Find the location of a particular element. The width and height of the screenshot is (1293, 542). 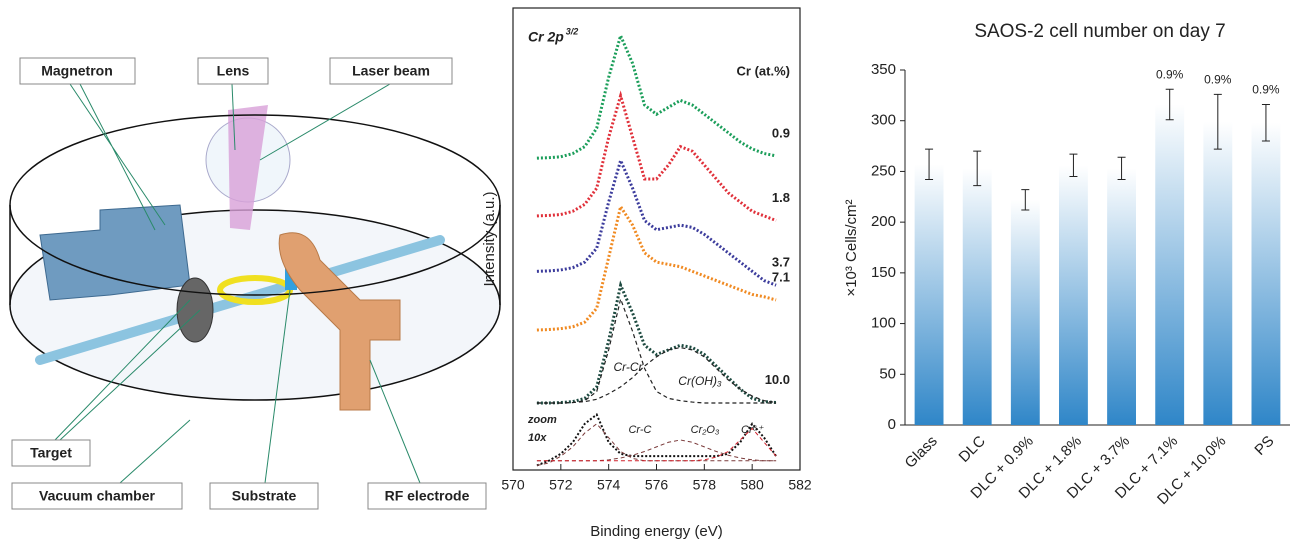

y-axis-label: Intensity (a.u.) is located at coordinates (489, 238).